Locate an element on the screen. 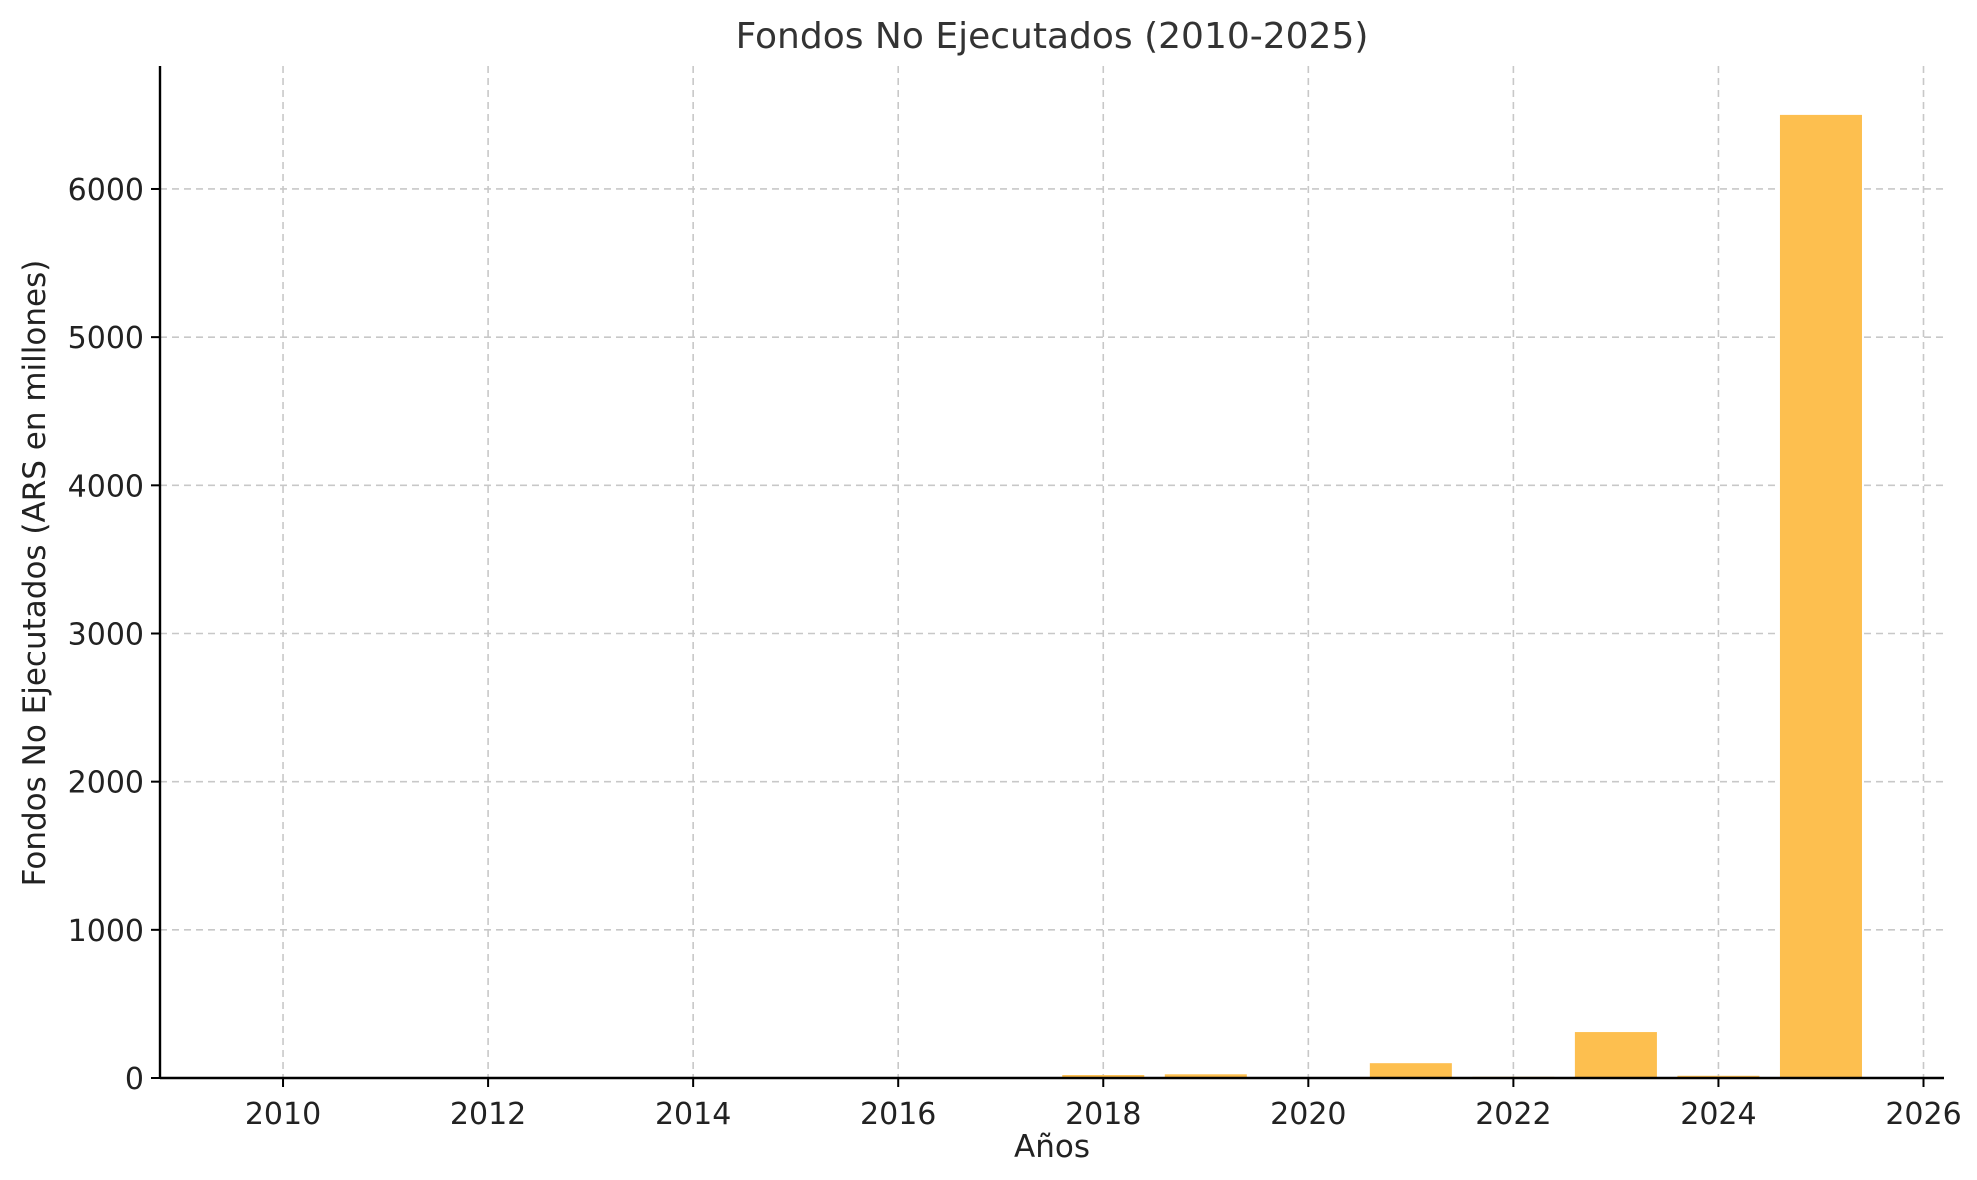 The width and height of the screenshot is (1977, 1180). bar-2021 is located at coordinates (1410, 1070).